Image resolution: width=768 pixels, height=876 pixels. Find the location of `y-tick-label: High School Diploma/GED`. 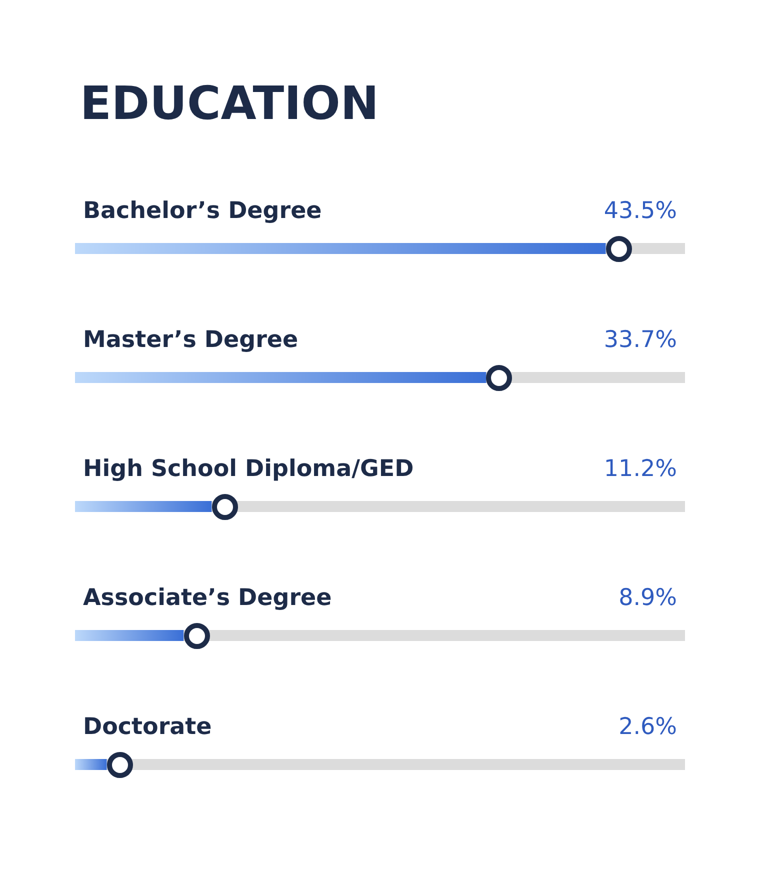

y-tick-label: High School Diploma/GED is located at coordinates (248, 469).